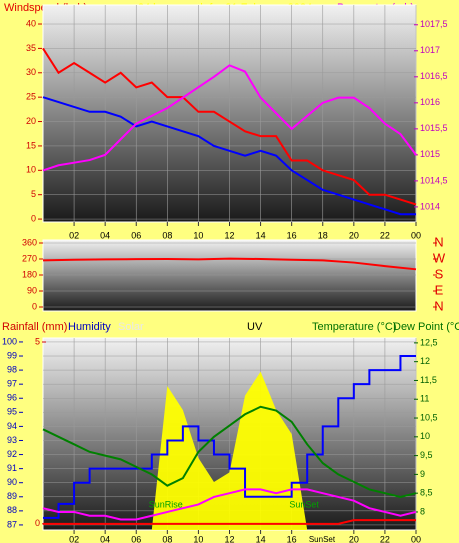 The width and height of the screenshot is (459, 543). I want to click on plot-background, so click(229, 275).